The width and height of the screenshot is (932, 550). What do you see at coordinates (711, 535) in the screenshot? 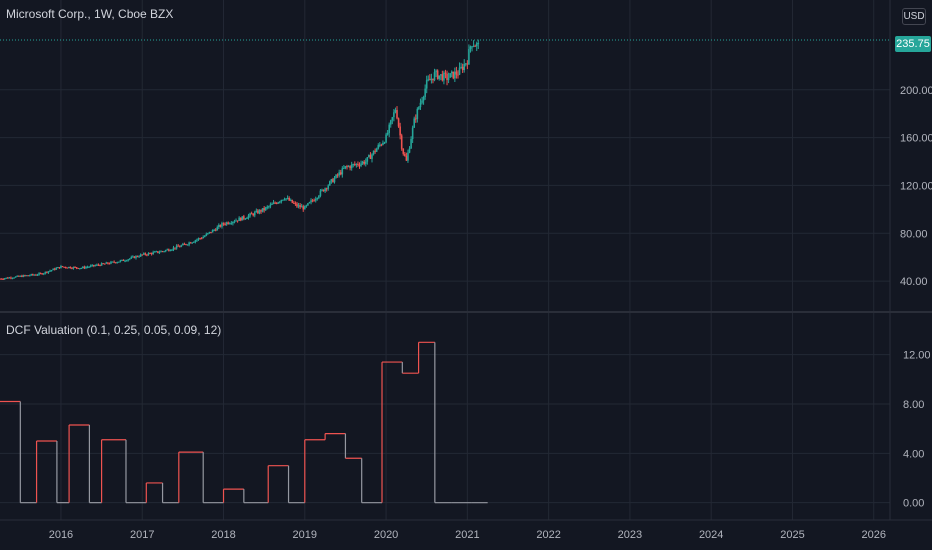
I see `x-tick-label: 2024` at bounding box center [711, 535].